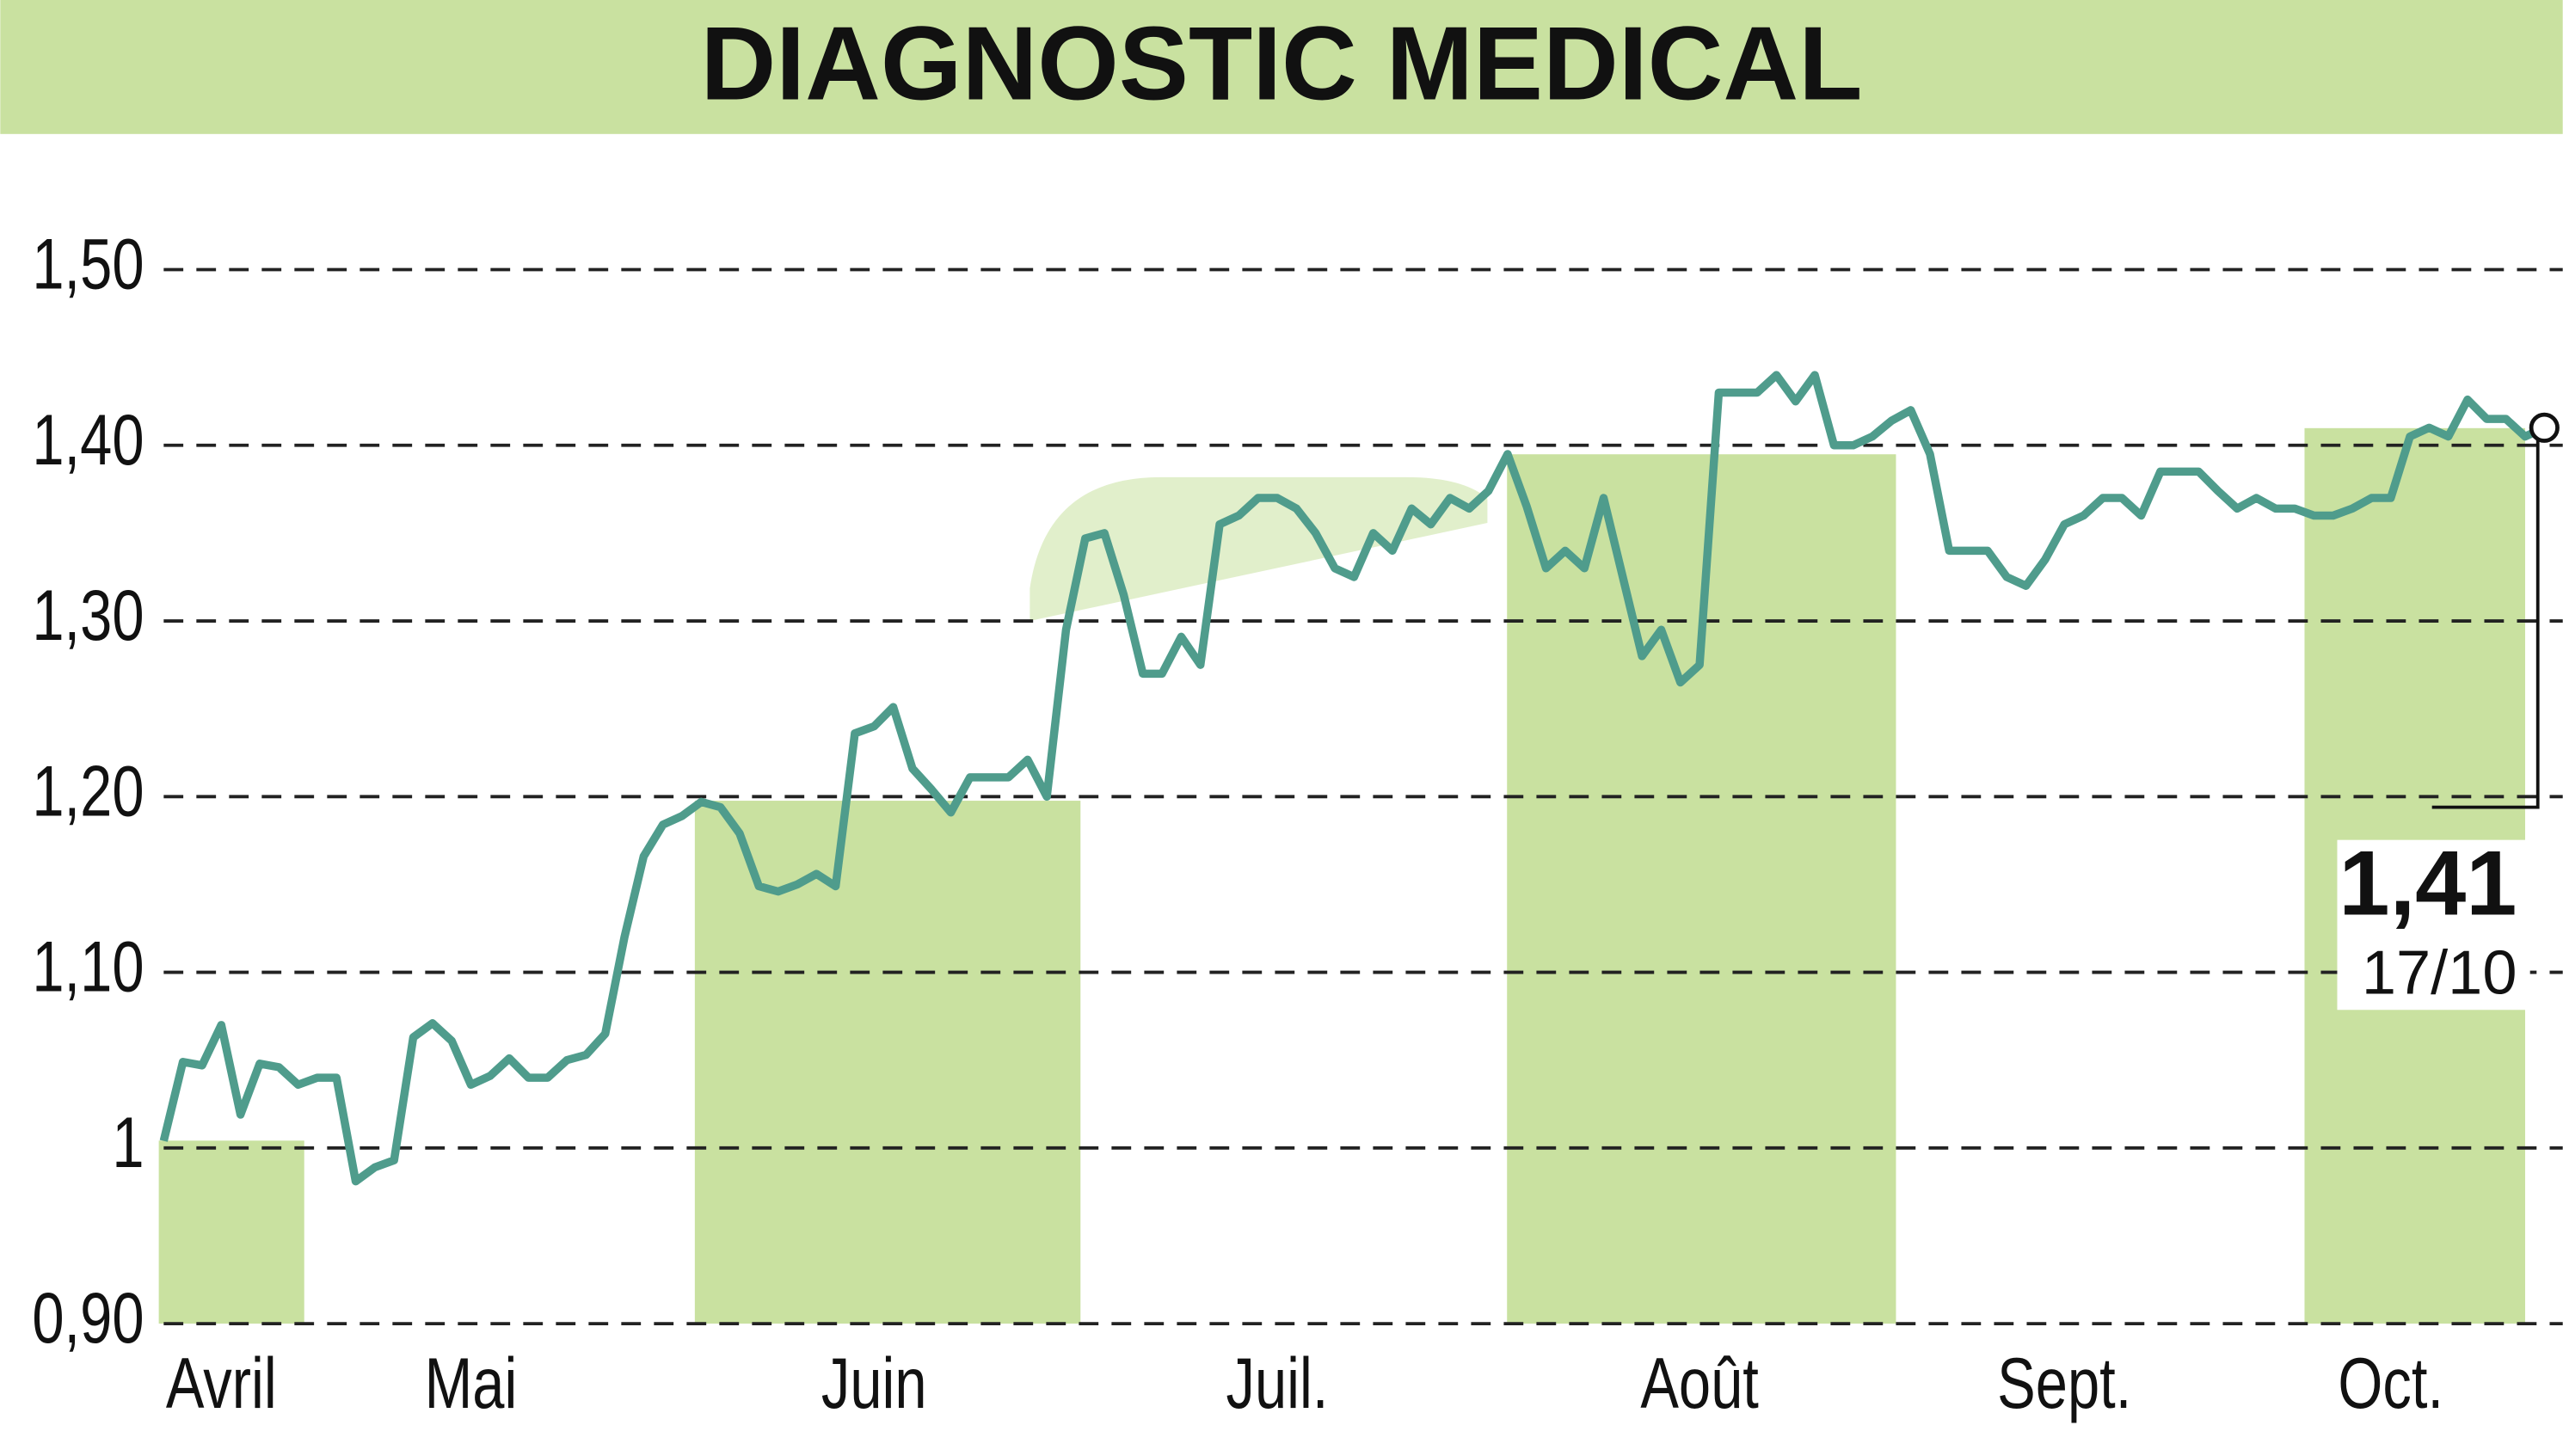  What do you see at coordinates (231, 1232) in the screenshot?
I see `month-band` at bounding box center [231, 1232].